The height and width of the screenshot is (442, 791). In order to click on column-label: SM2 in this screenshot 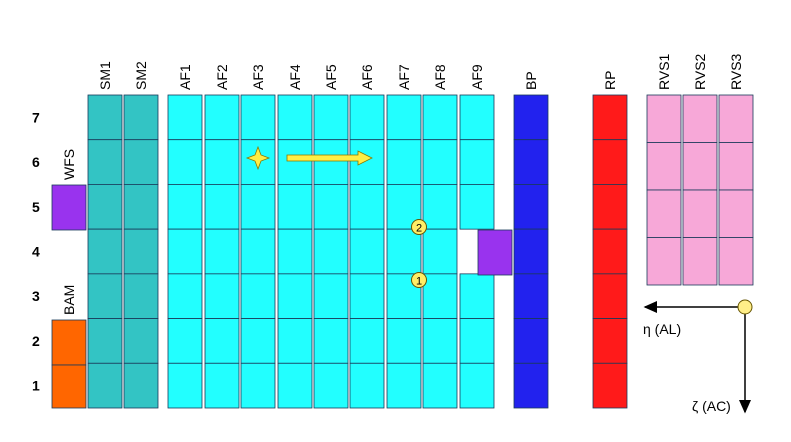, I will do `click(141, 75)`.